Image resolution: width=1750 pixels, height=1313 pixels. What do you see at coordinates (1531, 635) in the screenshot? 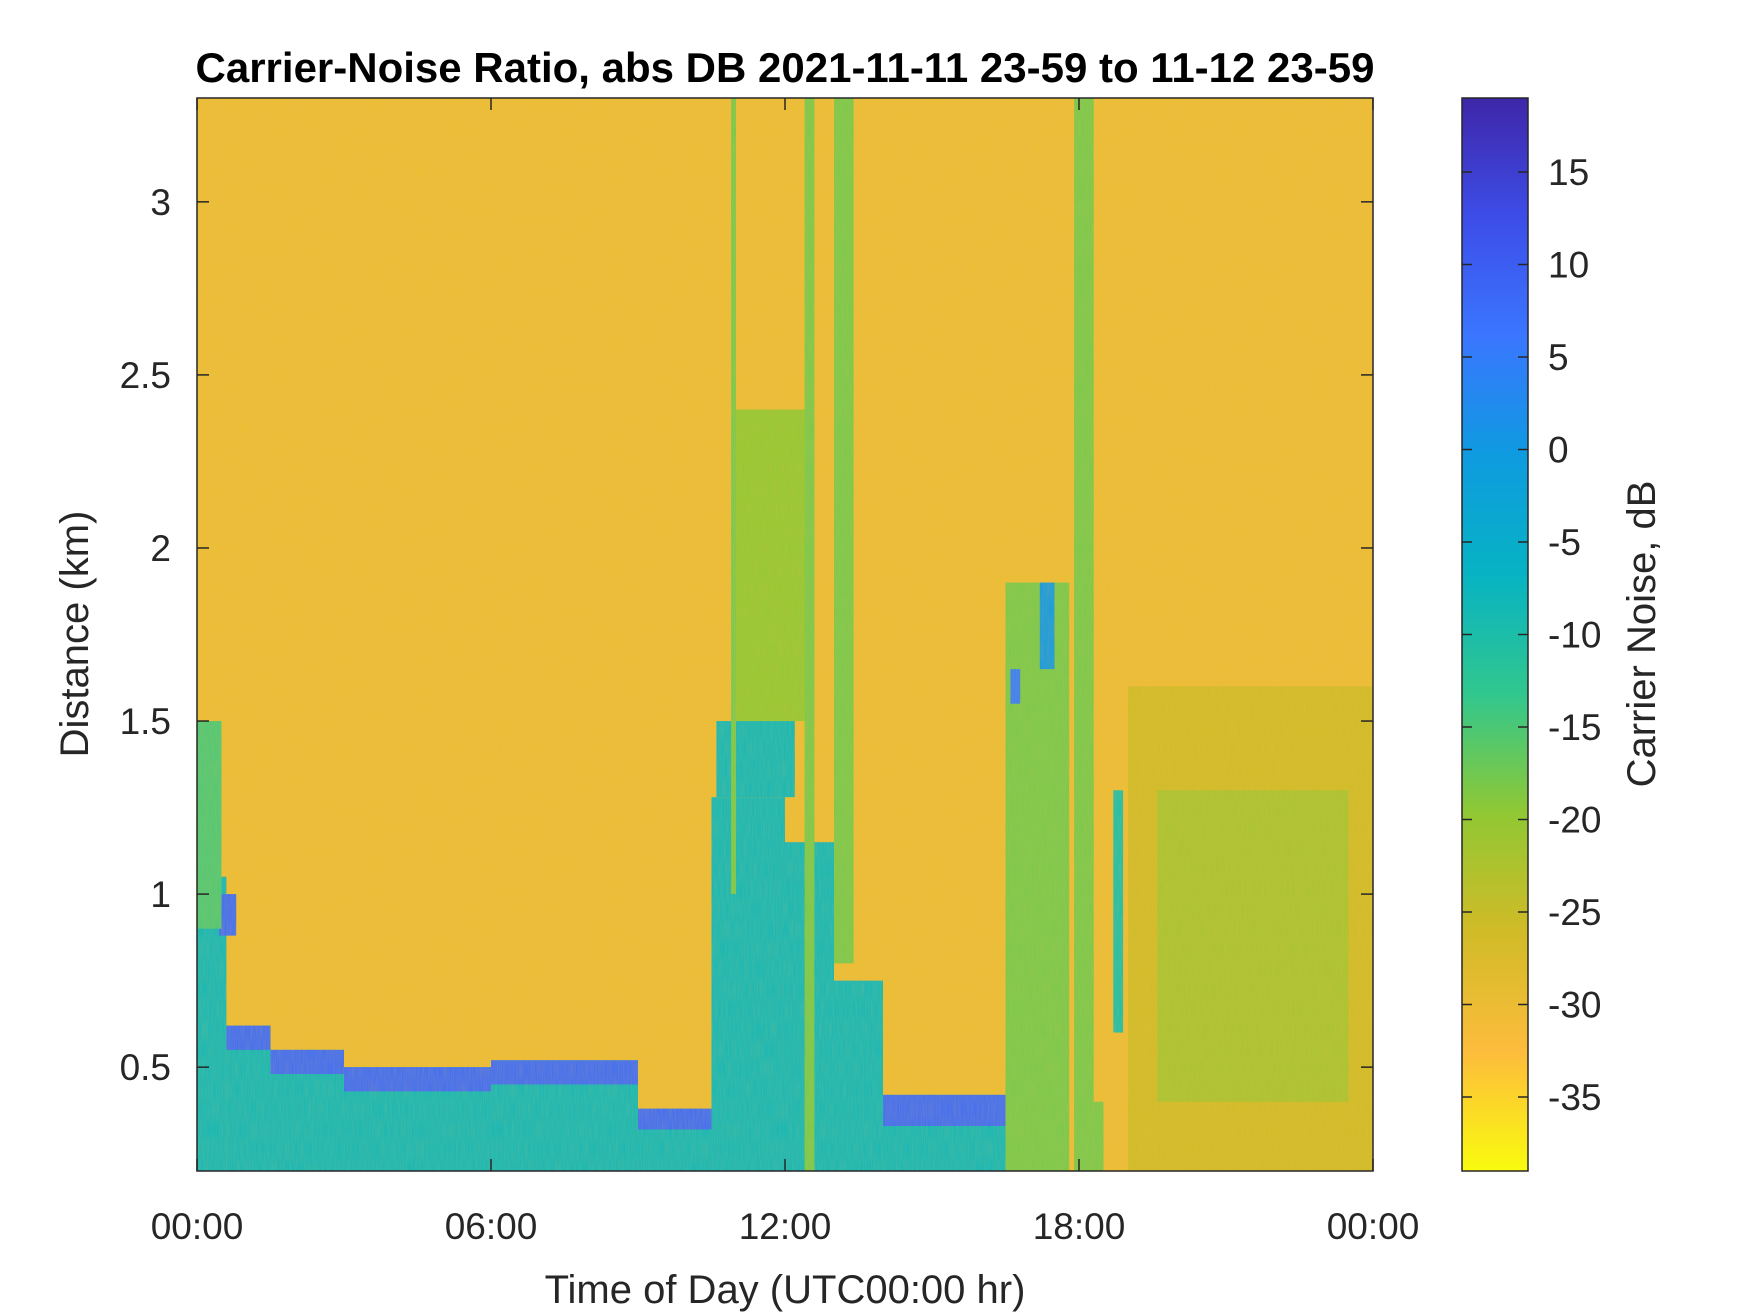
I see `colorbar-ticks: 15 10 5 0 -5 -10 -15 -20 -25 -30 -35` at bounding box center [1531, 635].